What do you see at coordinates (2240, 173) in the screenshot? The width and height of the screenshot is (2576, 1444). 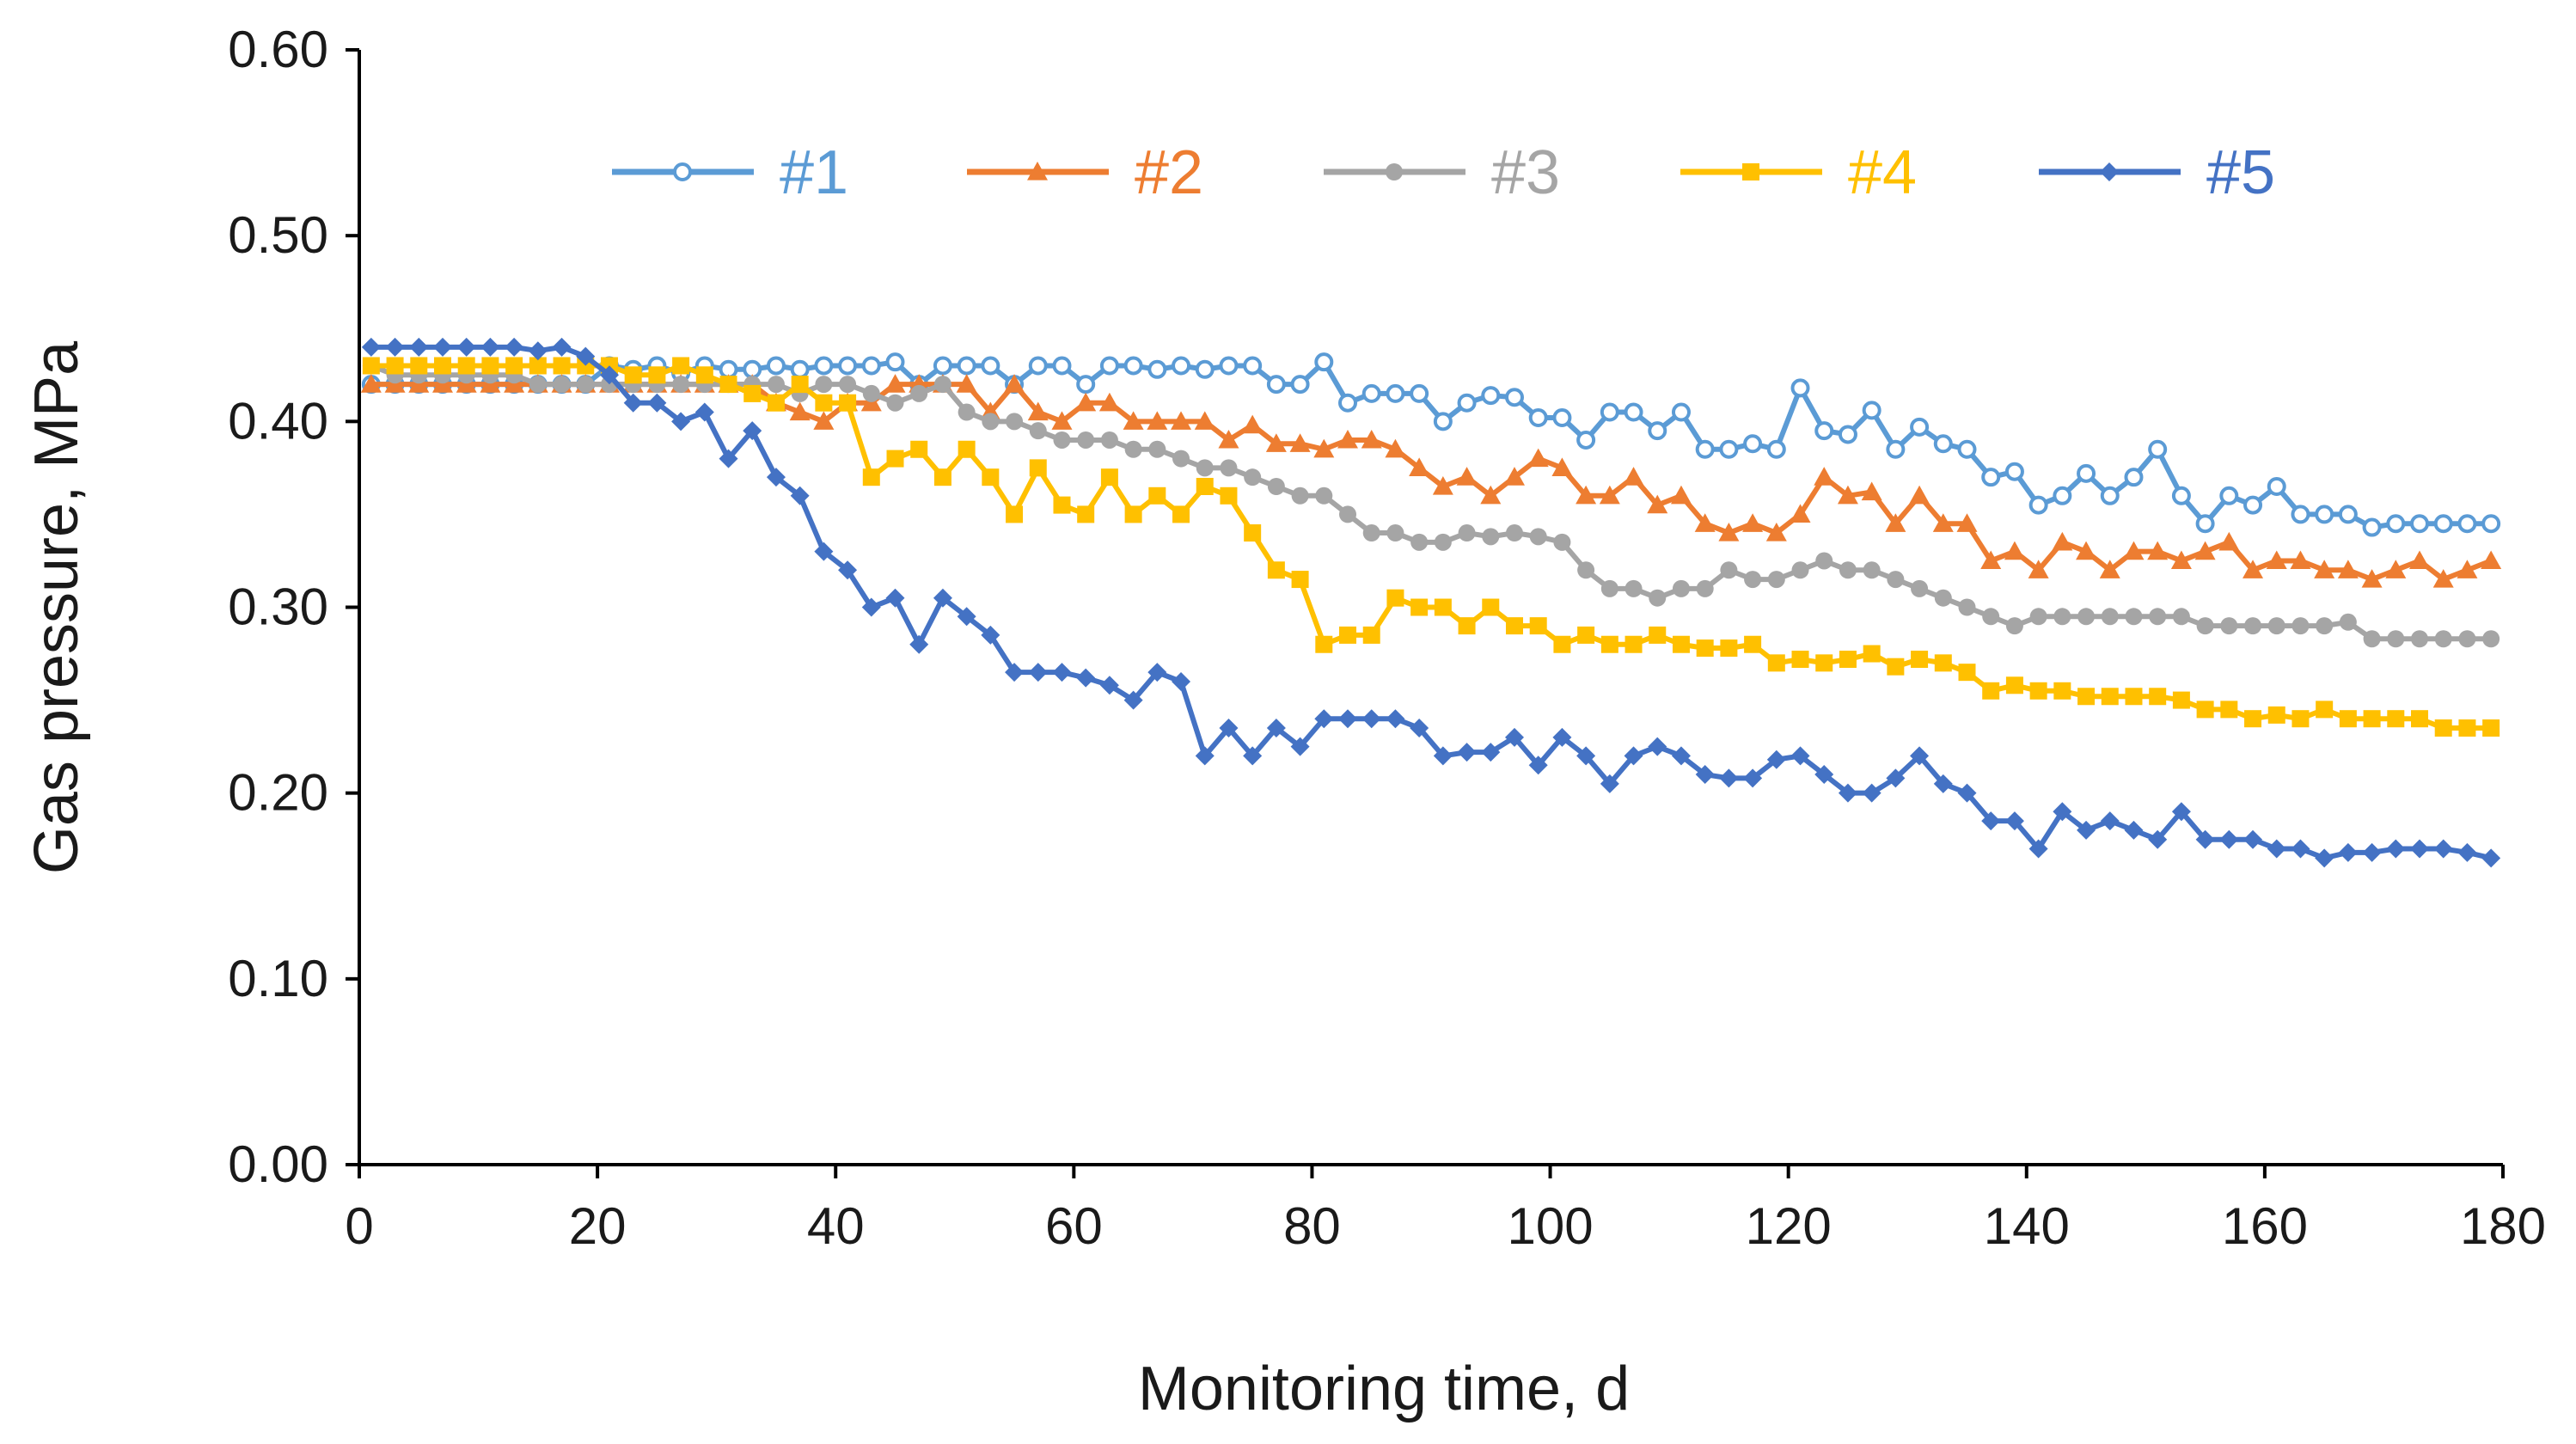 I see `legend-label: #5` at bounding box center [2240, 173].